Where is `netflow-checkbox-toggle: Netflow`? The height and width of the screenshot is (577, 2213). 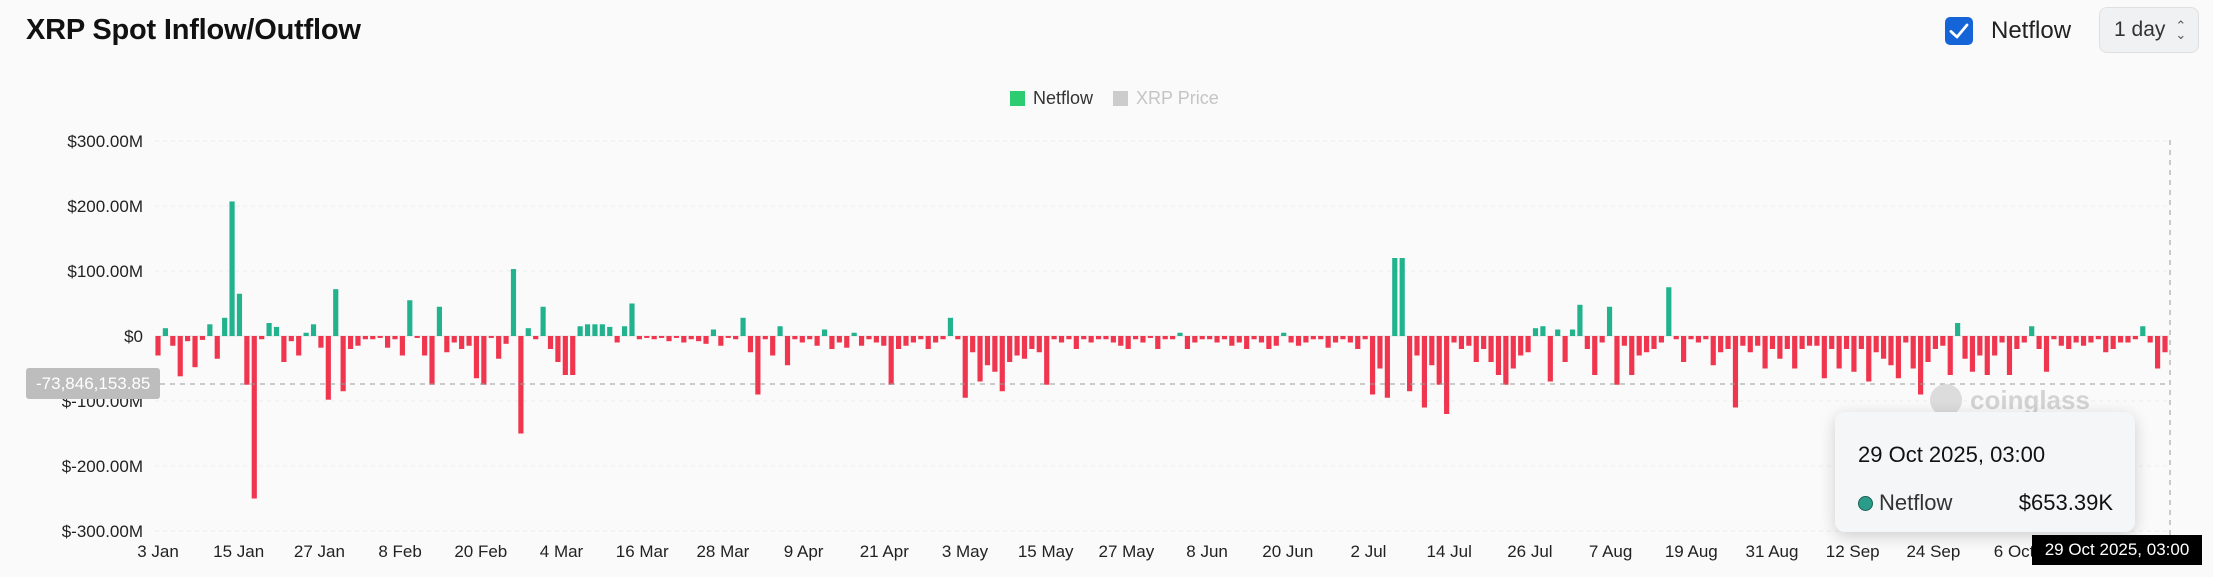 netflow-checkbox-toggle: Netflow is located at coordinates (2008, 31).